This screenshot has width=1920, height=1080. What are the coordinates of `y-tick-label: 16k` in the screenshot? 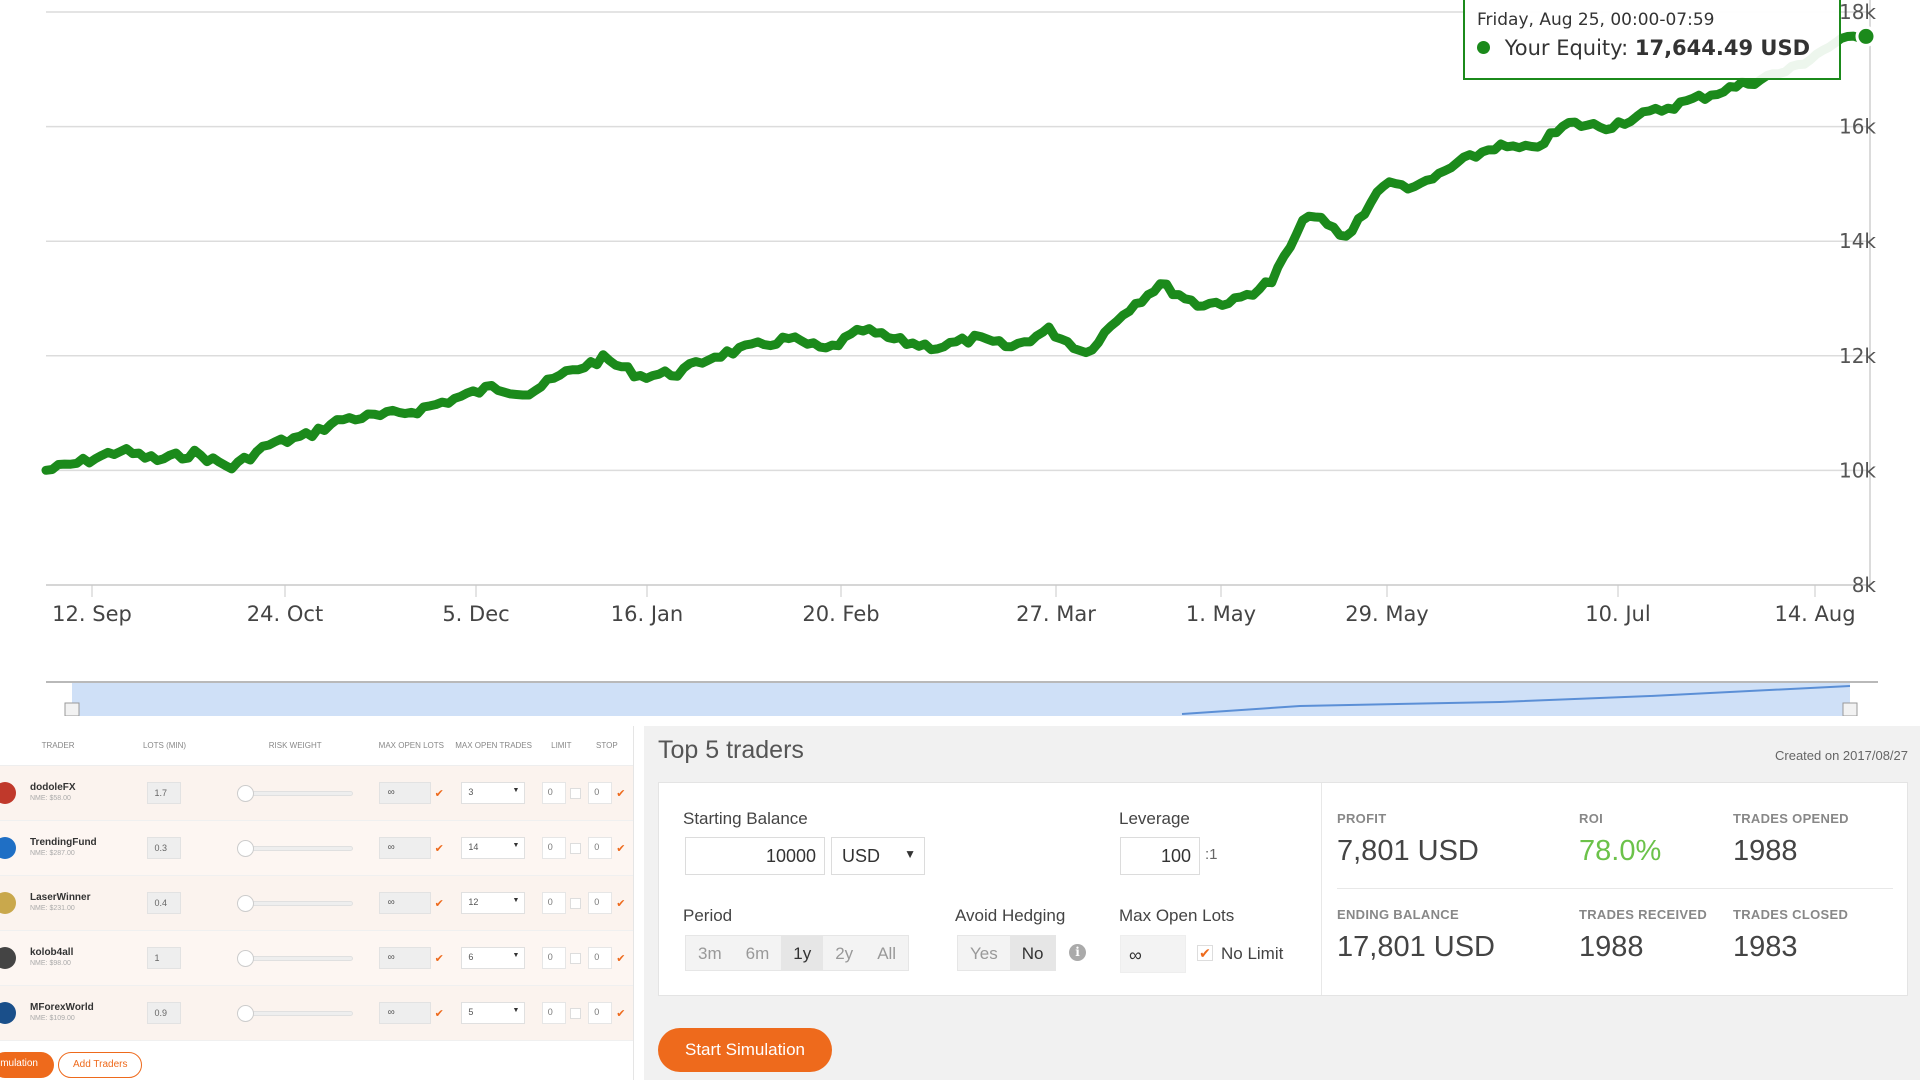 It's located at (1857, 127).